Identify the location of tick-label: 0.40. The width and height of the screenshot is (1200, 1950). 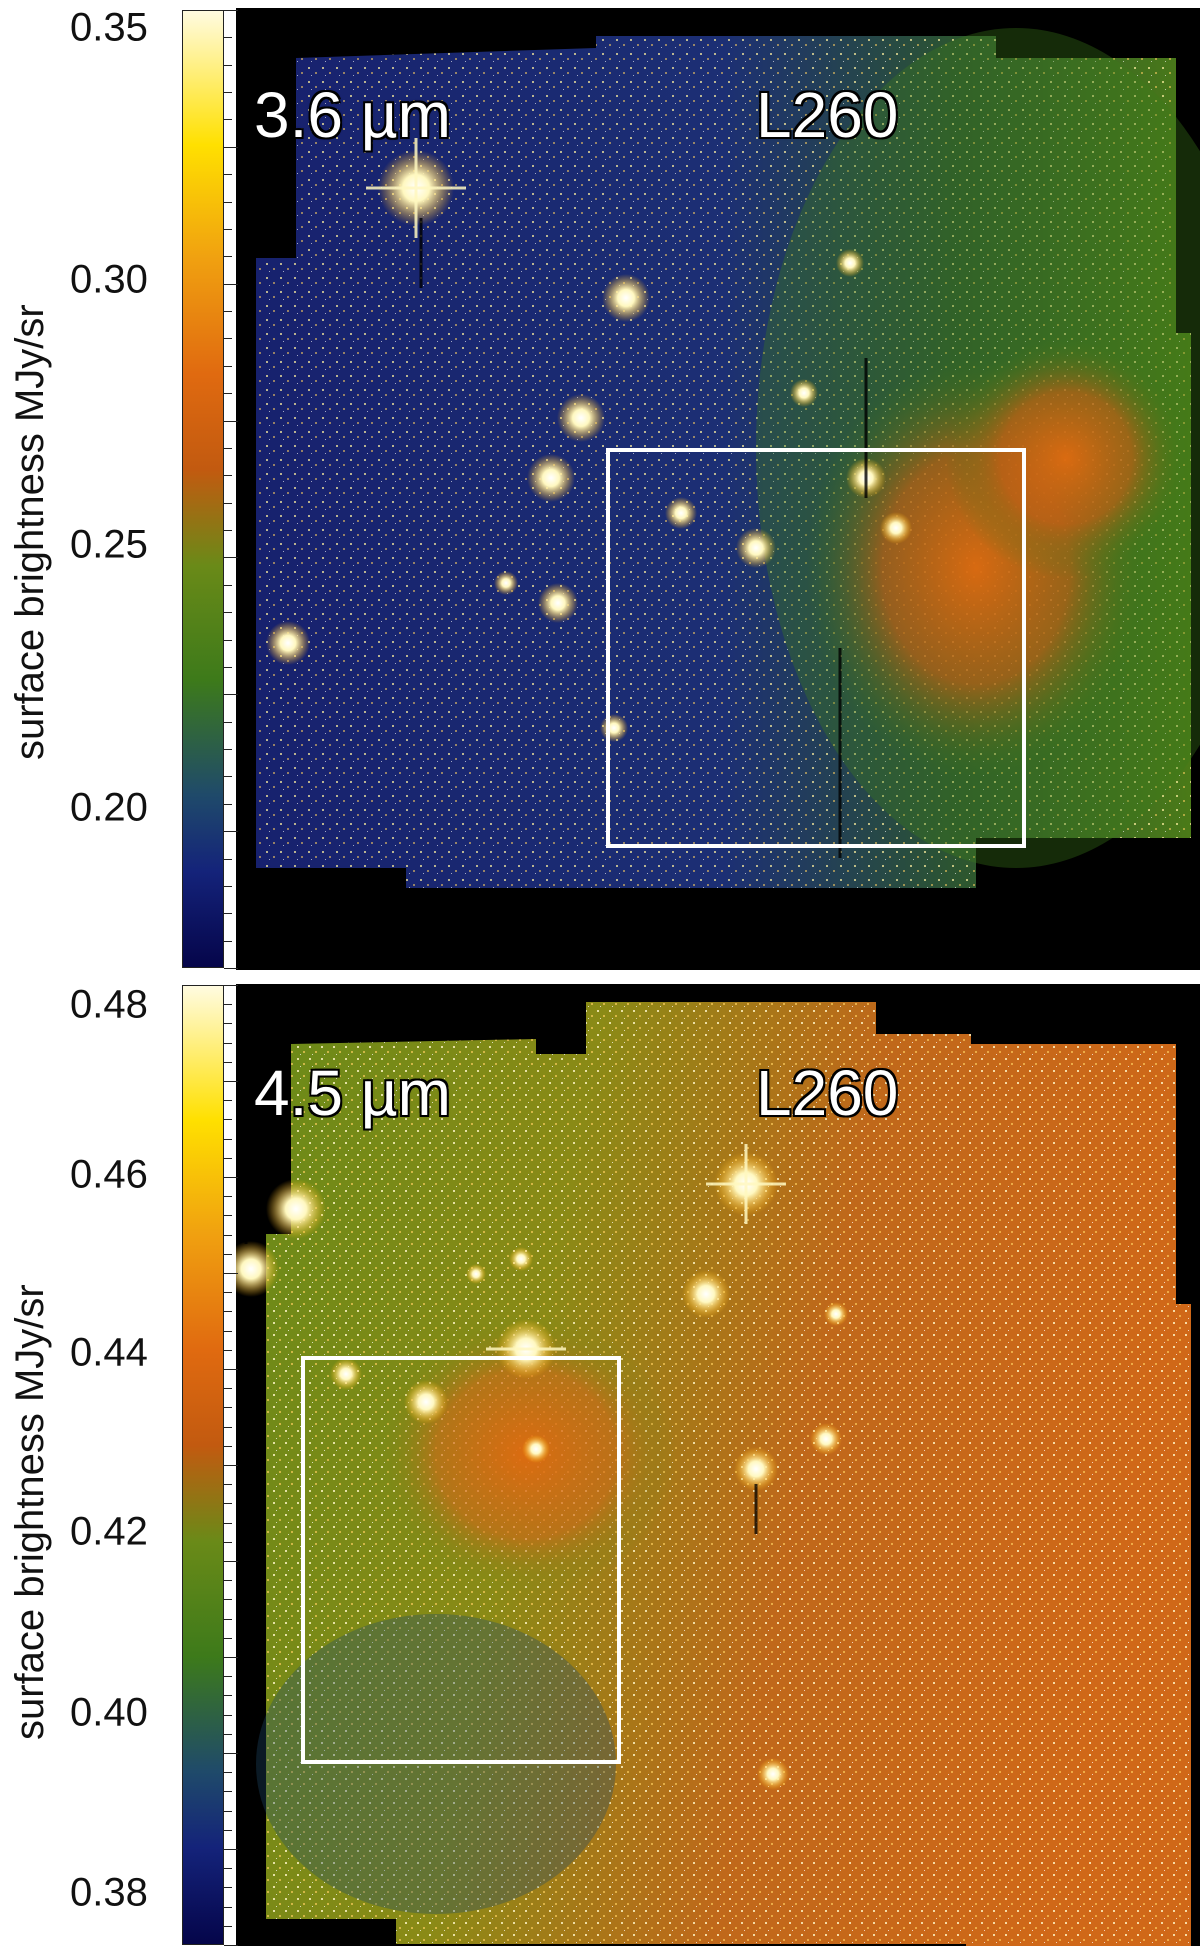
(109, 1712).